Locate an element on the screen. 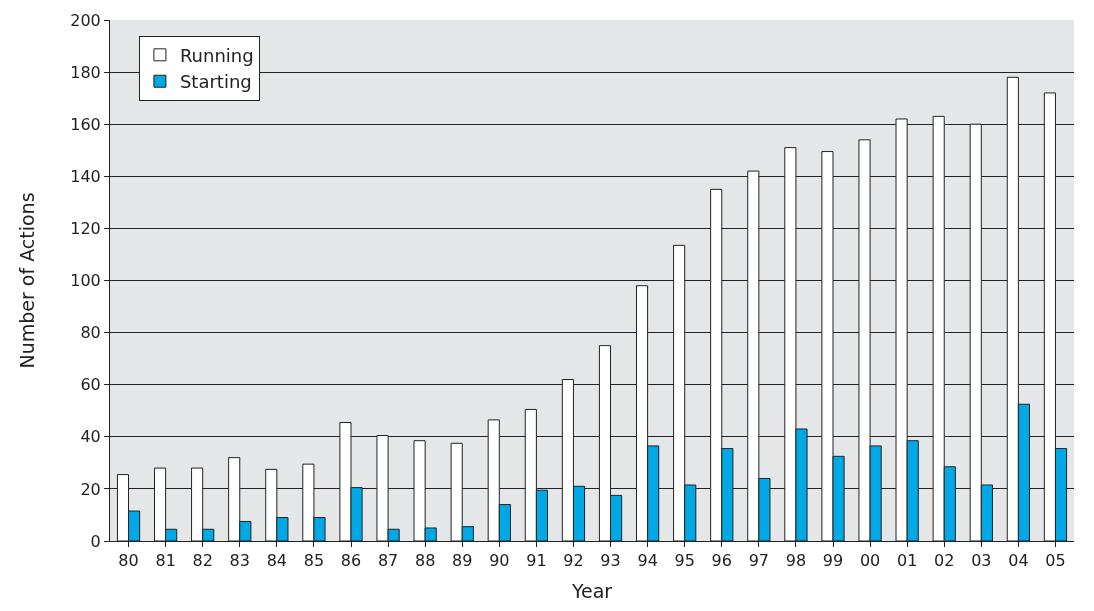 The width and height of the screenshot is (1094, 611). y-axis-title: Number of Actions is located at coordinates (27, 280).